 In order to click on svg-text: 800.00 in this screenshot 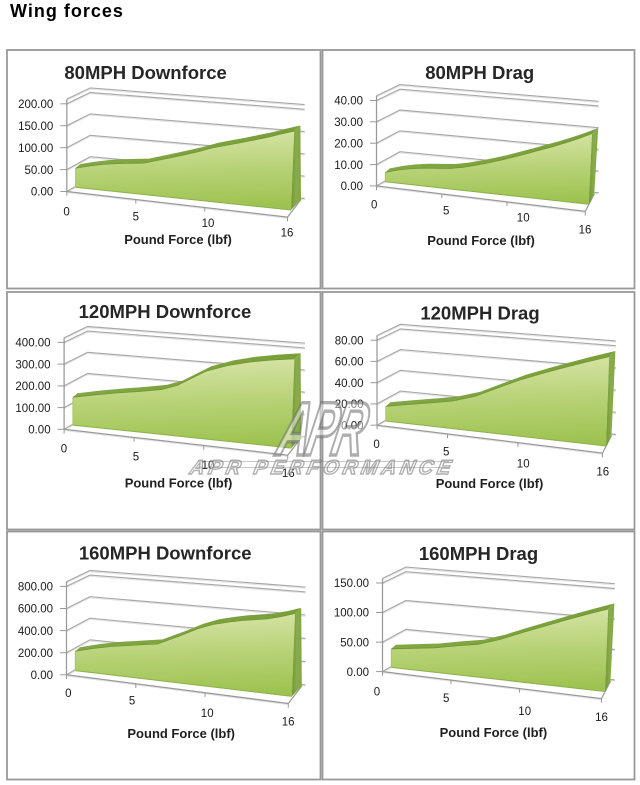, I will do `click(35, 588)`.